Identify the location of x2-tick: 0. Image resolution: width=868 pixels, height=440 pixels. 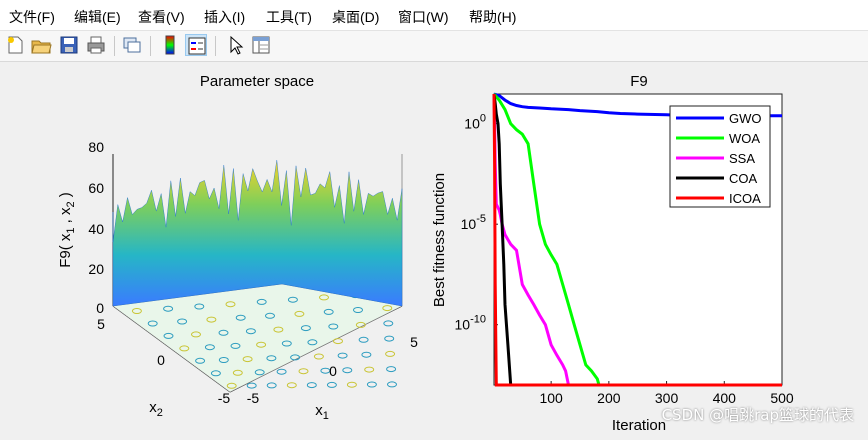
(161, 360).